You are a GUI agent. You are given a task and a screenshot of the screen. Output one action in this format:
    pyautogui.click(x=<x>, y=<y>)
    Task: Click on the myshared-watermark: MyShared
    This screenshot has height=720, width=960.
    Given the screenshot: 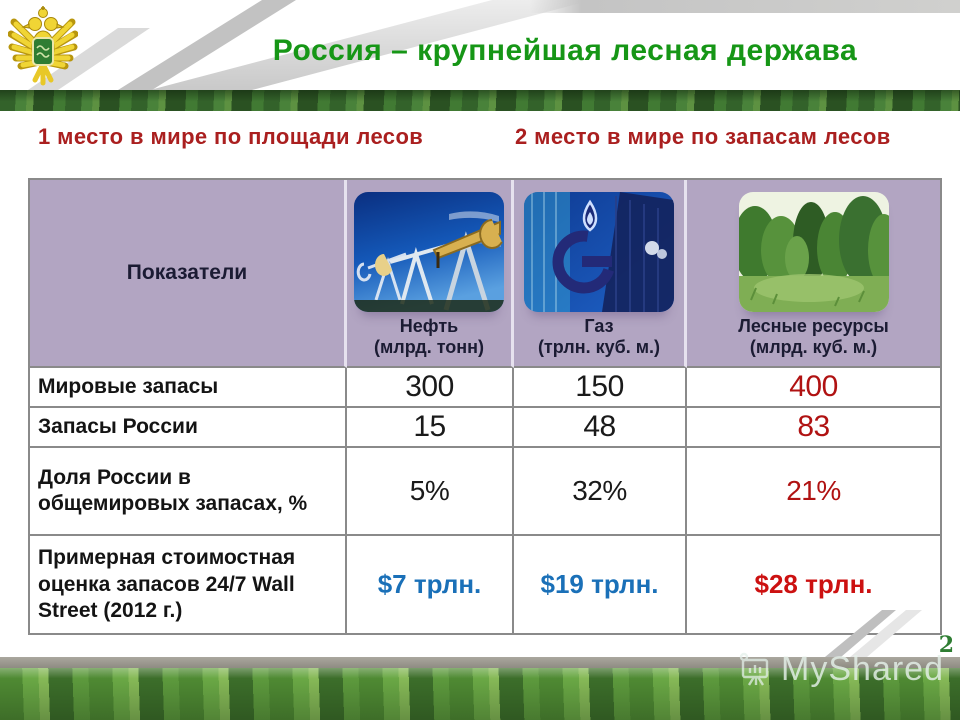 What is the action you would take?
    pyautogui.click(x=840, y=669)
    